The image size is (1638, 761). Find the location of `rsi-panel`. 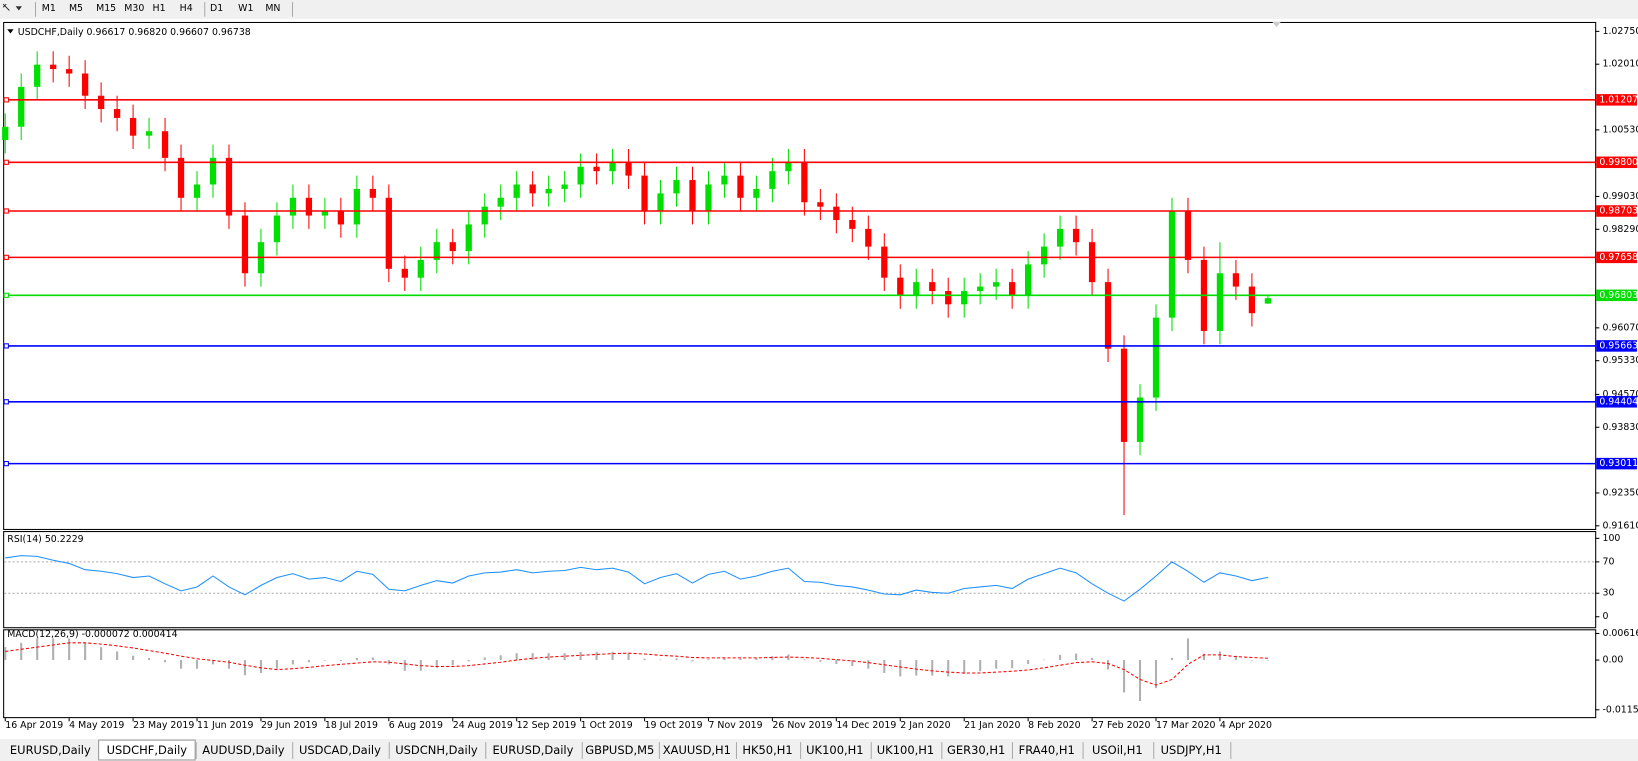

rsi-panel is located at coordinates (800, 580).